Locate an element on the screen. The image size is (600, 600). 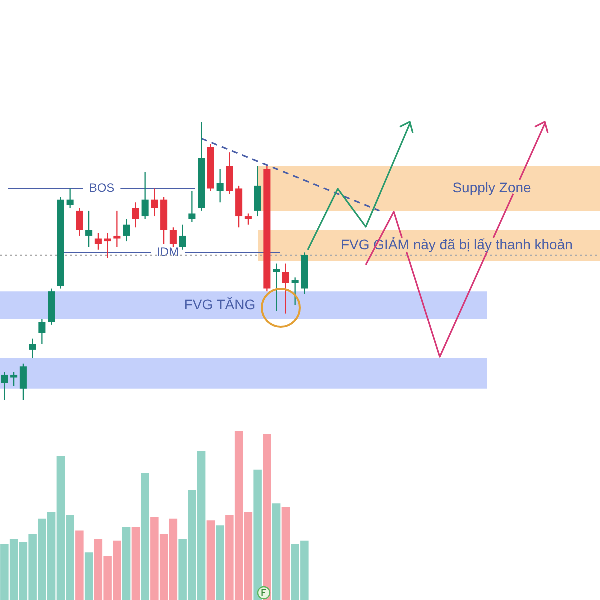
ref-line-label: BOS is located at coordinates (102, 188).